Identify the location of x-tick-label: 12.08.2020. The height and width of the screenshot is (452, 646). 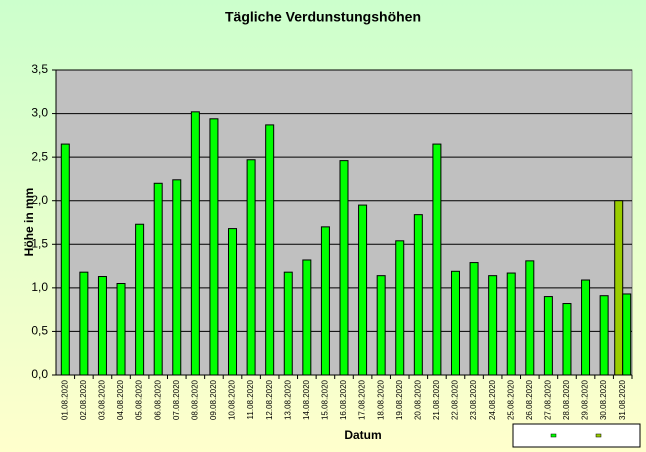
(269, 399).